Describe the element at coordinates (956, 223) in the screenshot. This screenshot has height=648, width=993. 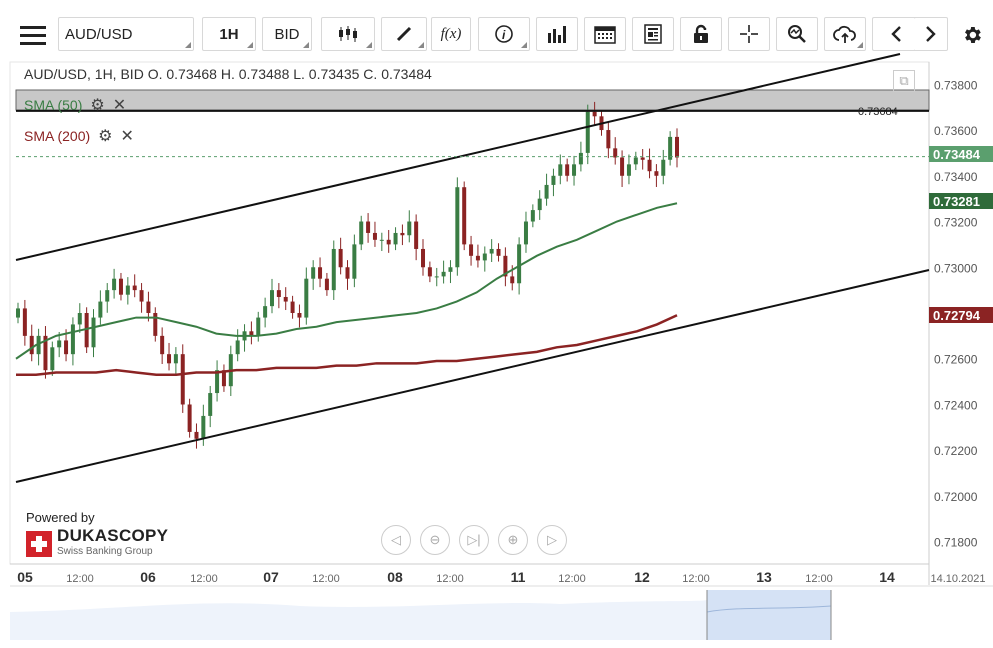
I see `y-tick-label: 0.73200` at that location.